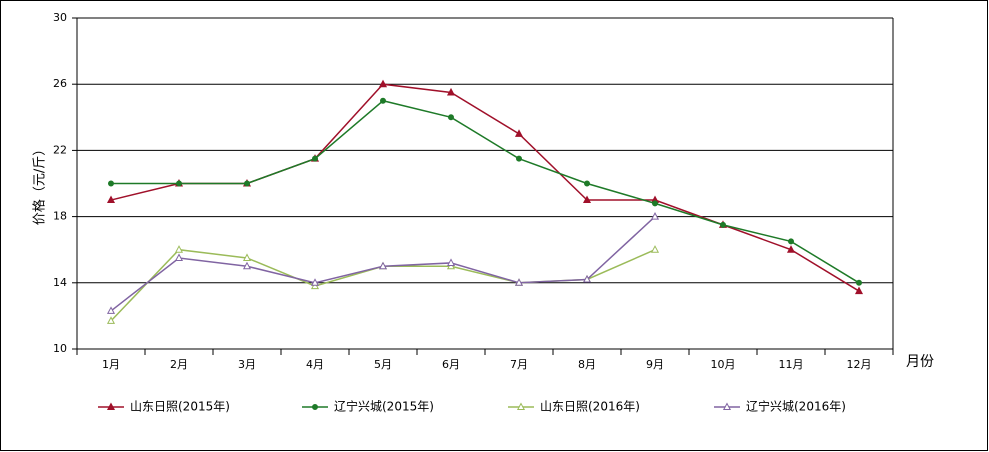 This screenshot has height=452, width=989. Describe the element at coordinates (247, 364) in the screenshot. I see `x-tick-label: 3月` at that location.